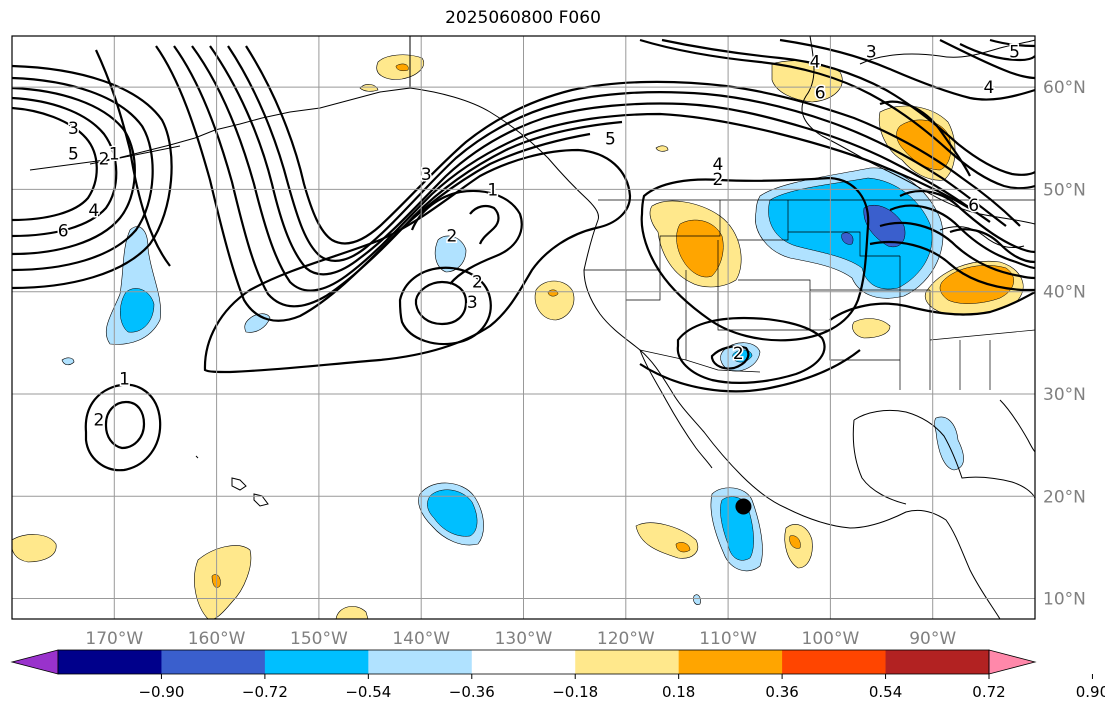  What do you see at coordinates (885, 692) in the screenshot?
I see `colorbar-tick-label: 0.54` at bounding box center [885, 692].